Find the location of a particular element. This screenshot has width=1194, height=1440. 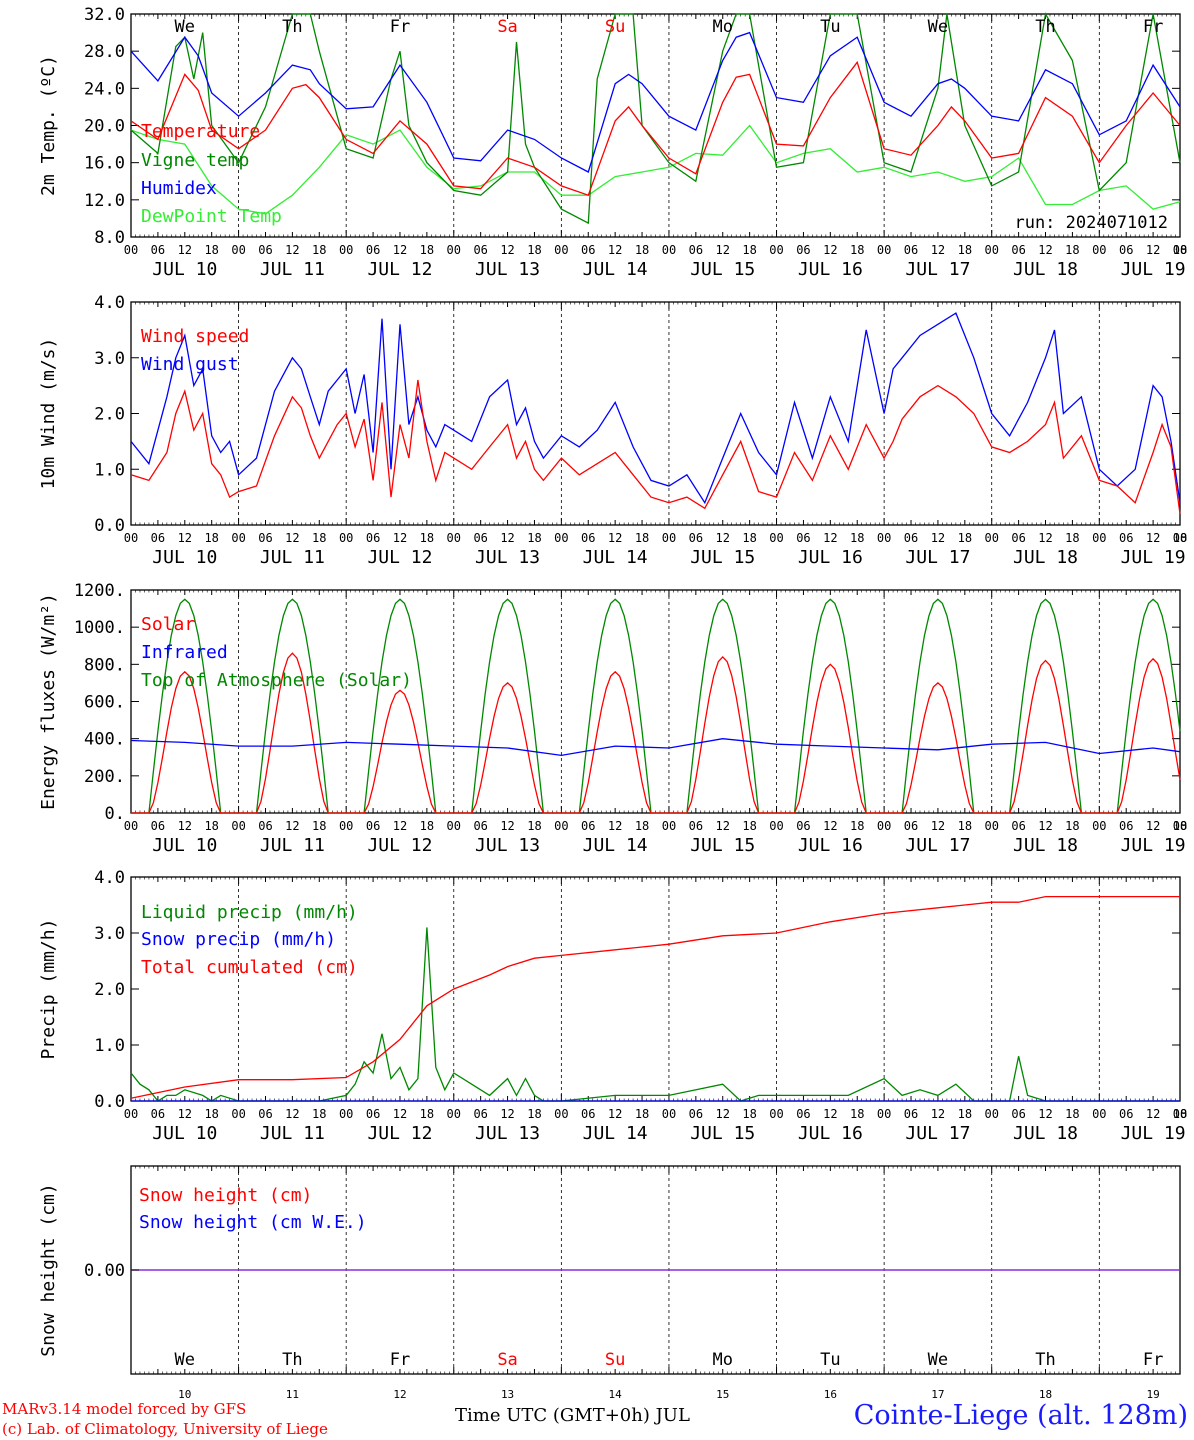

hour-label-3-222: 06 is located at coordinates (1126, 1114).